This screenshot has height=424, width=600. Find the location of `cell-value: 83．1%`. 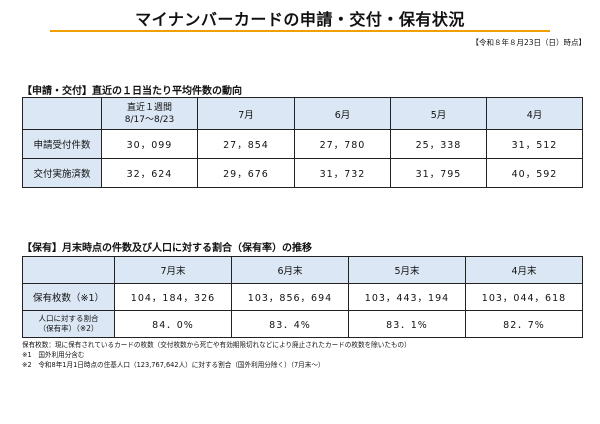

cell-value: 83．1% is located at coordinates (407, 324).